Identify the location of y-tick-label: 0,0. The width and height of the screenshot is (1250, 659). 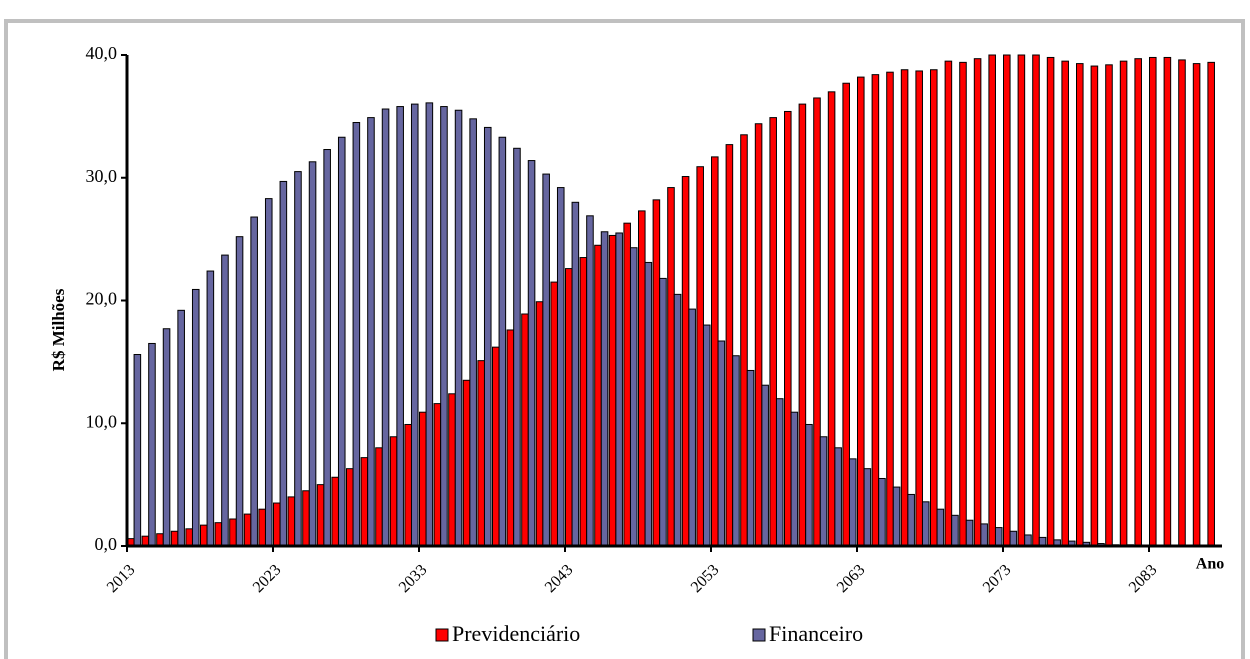
(106, 544).